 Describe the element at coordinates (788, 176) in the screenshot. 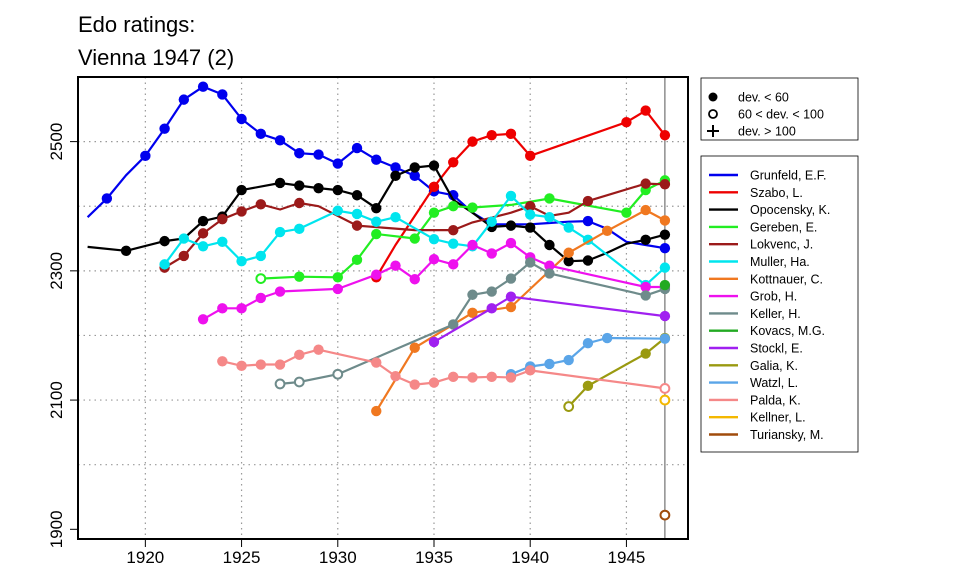

I see `legend-label-grunfeld-e-f: Grunfeld, E.F.` at that location.